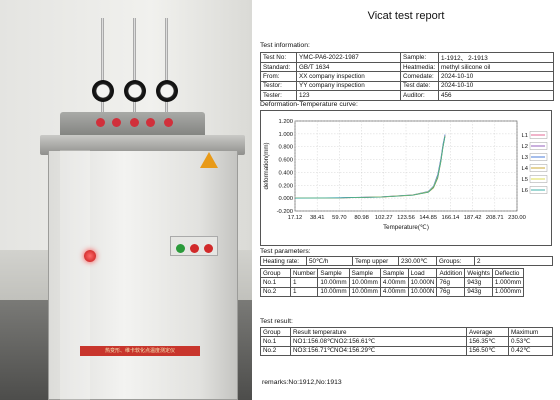  I want to click on table-cell: Temp upper, so click(375, 261).